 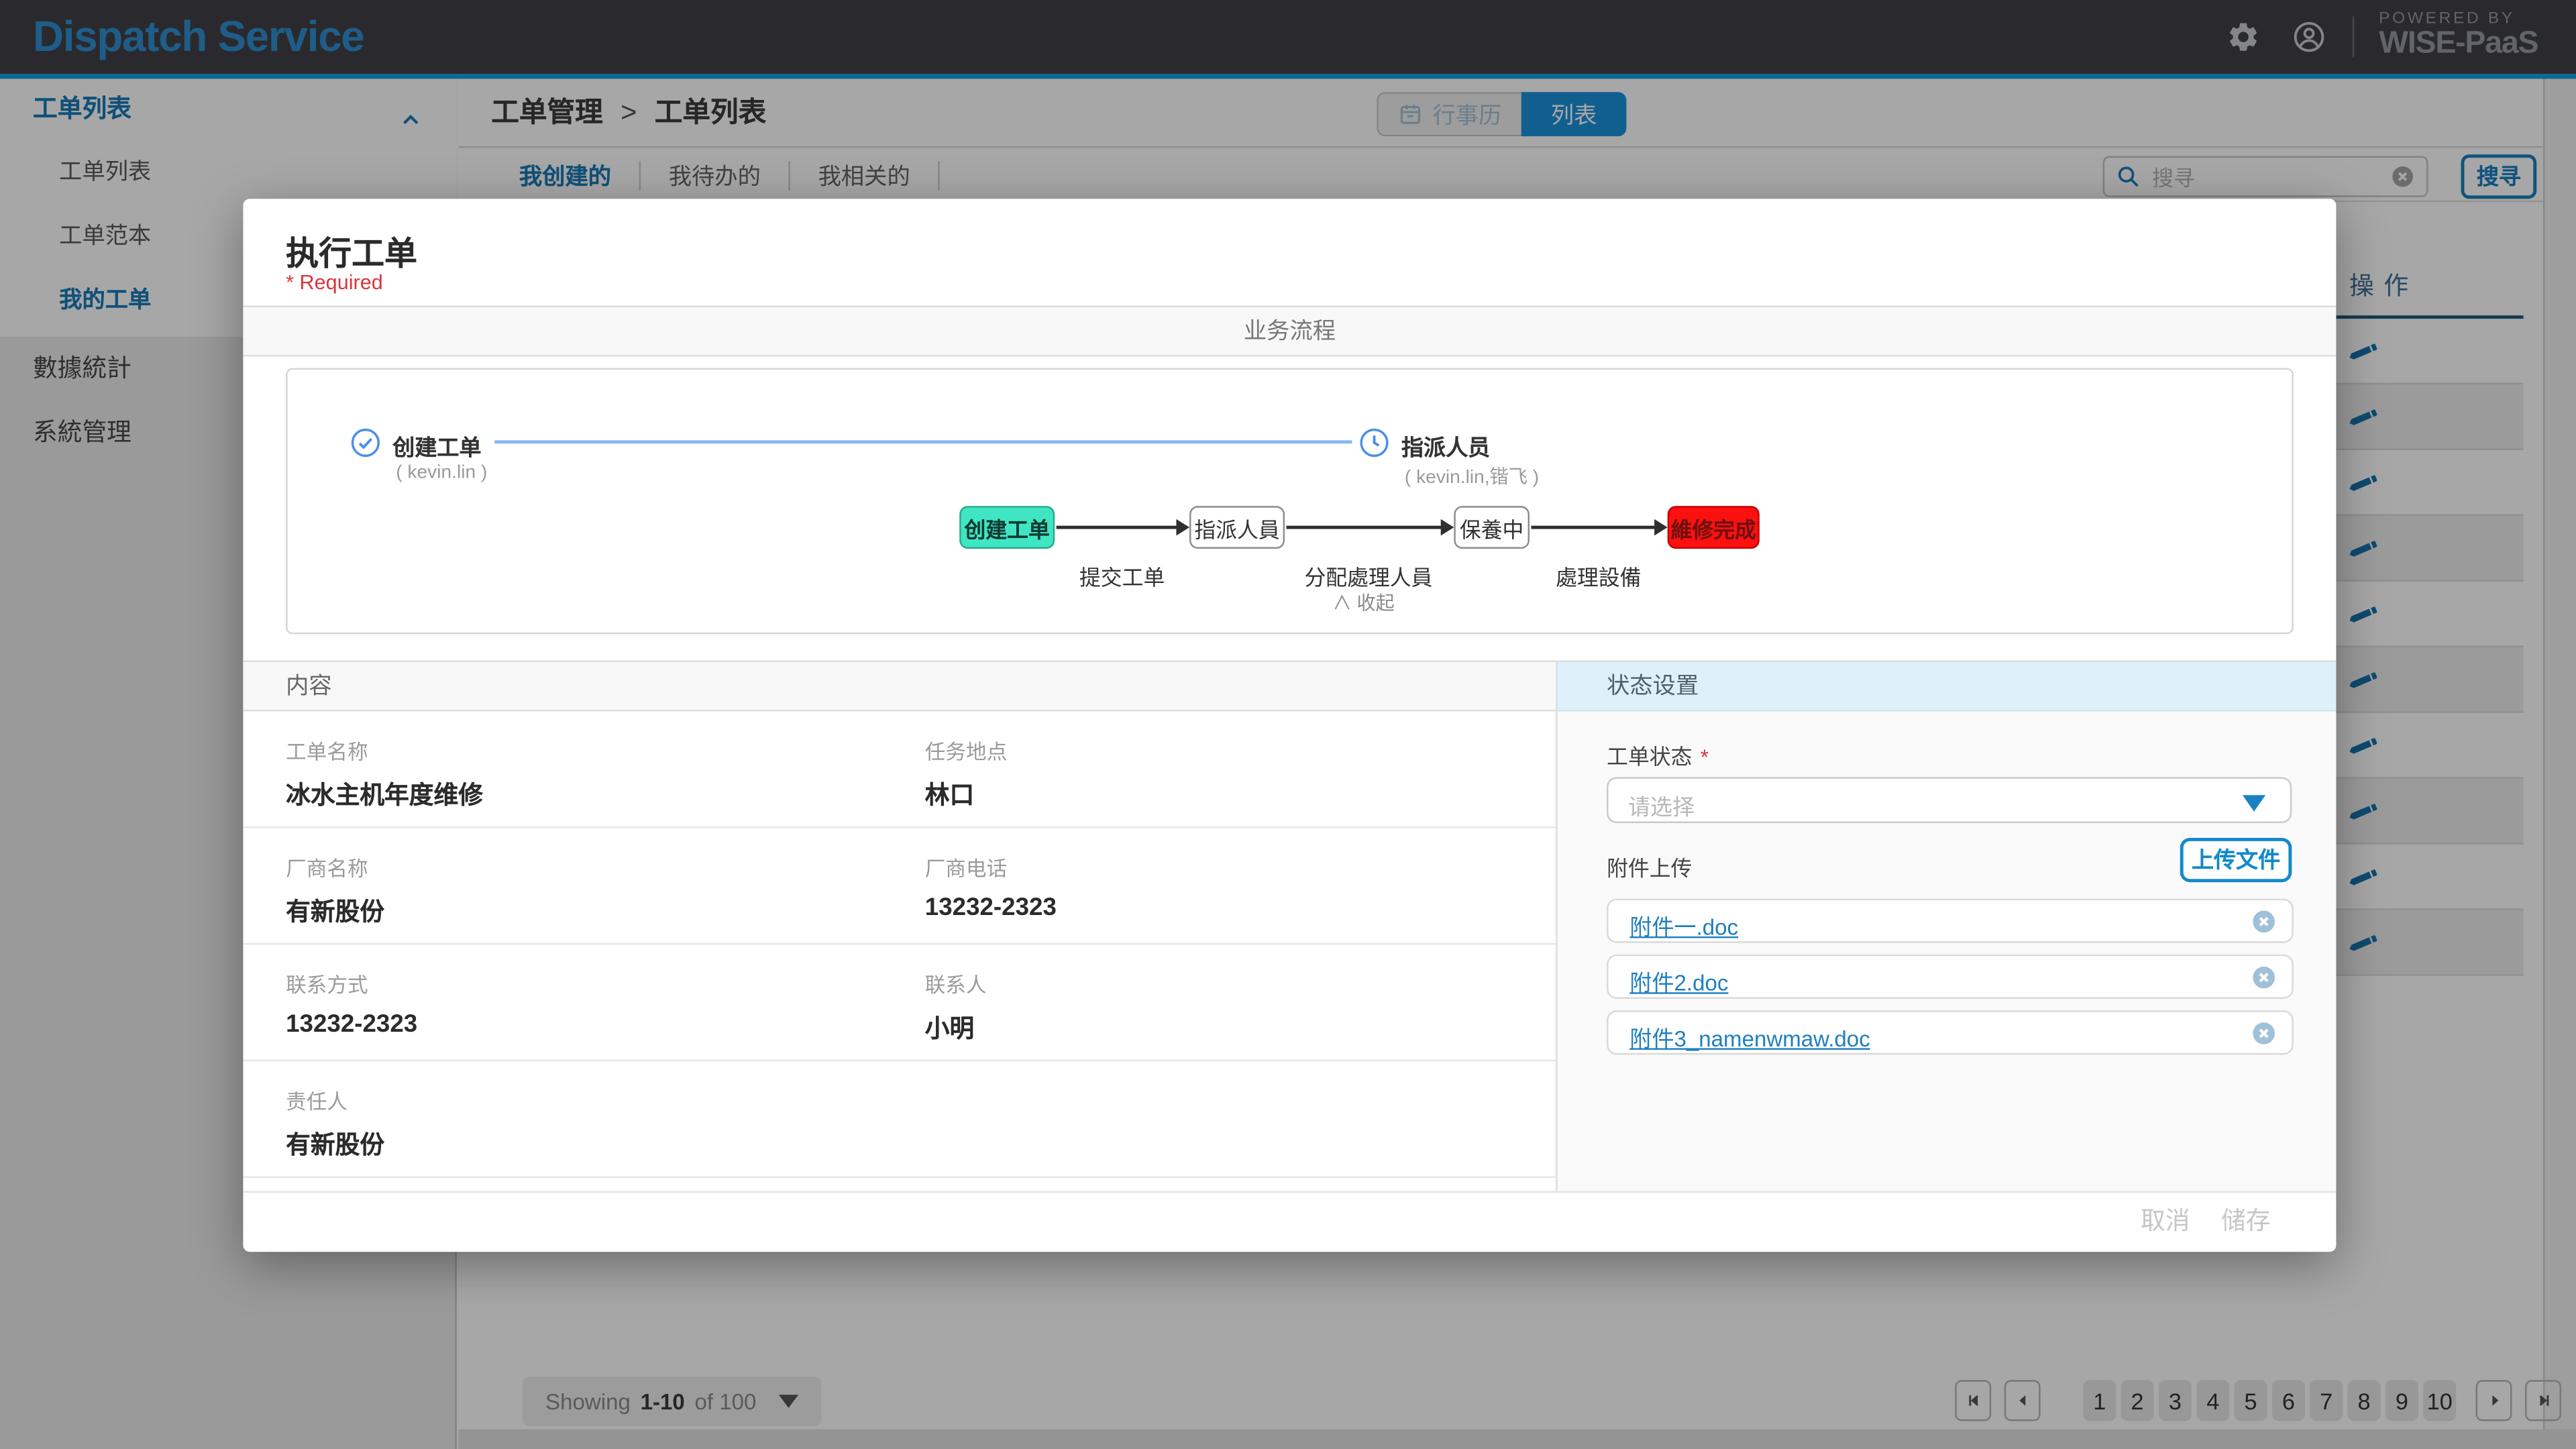 I want to click on sidebar-item-workorder-list: 工单列表, so click(x=105, y=171).